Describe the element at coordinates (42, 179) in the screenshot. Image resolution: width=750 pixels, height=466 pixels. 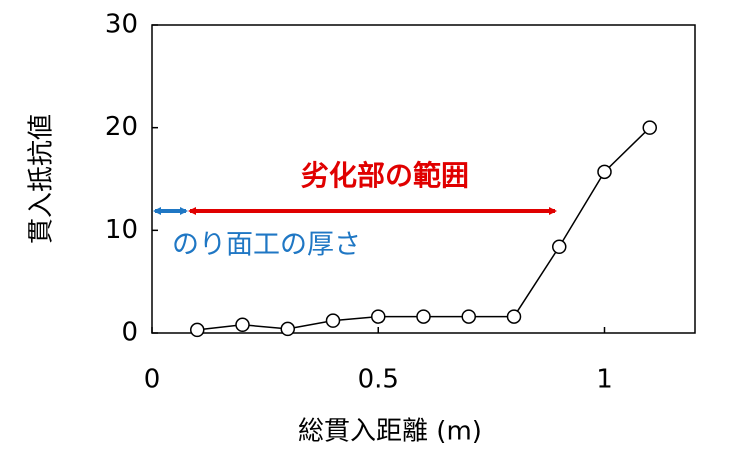
I see `y-axis-label: 貫入抵抗値` at that location.